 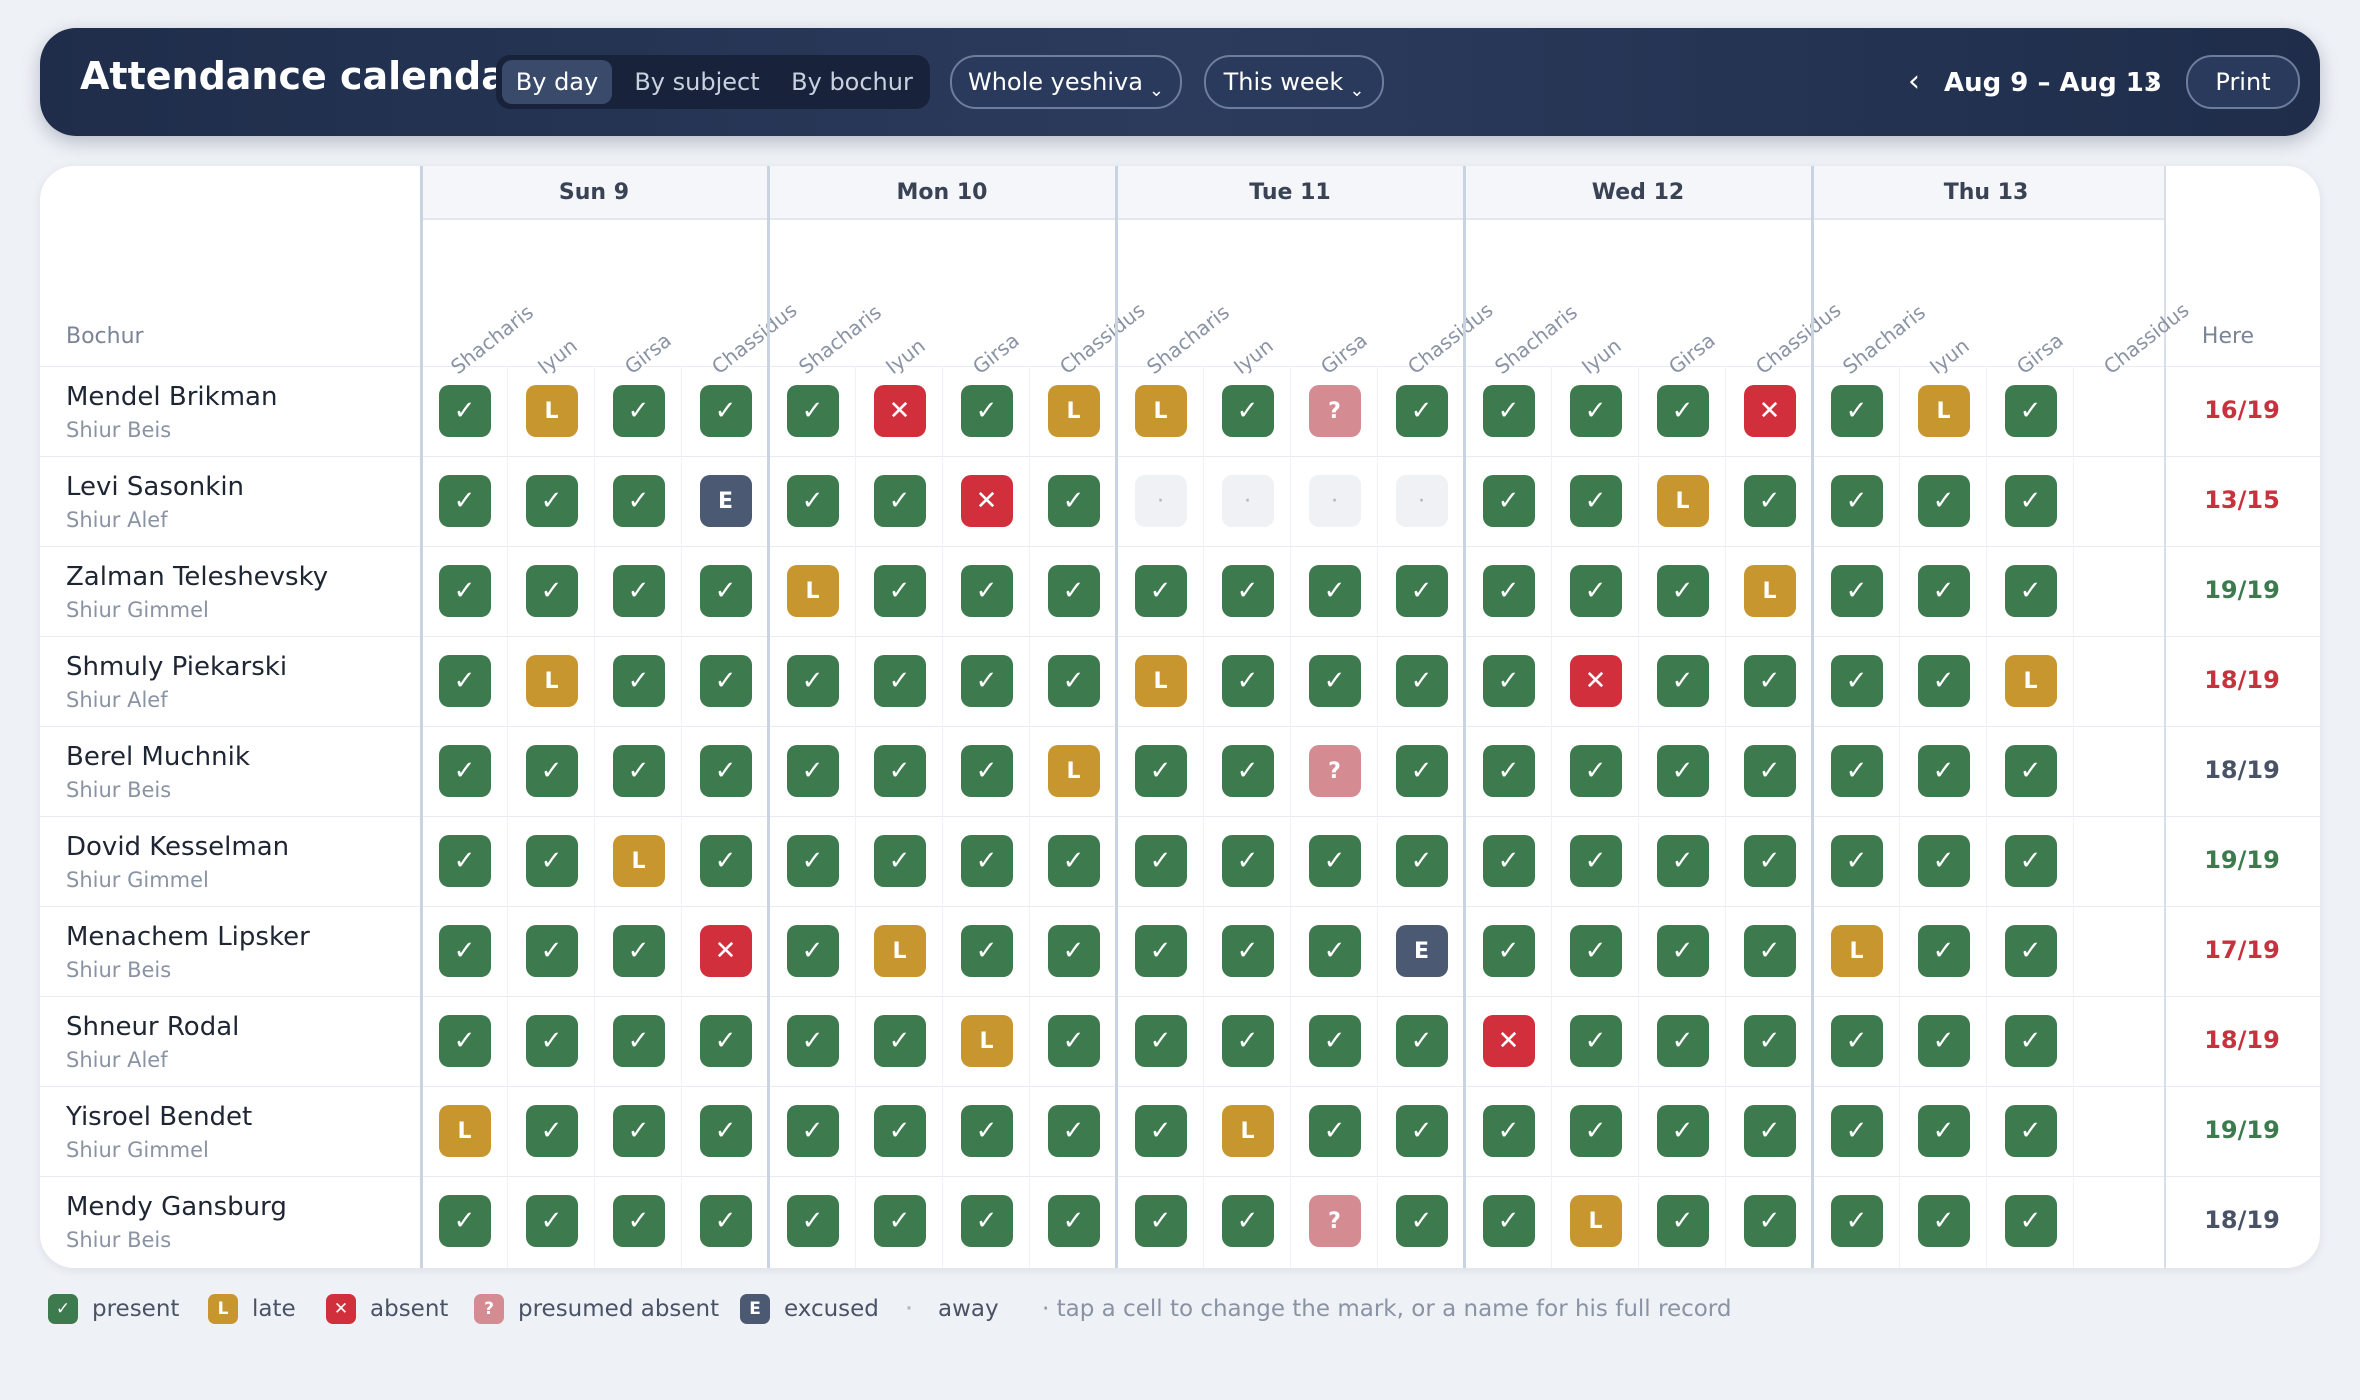 What do you see at coordinates (177, 667) in the screenshot?
I see `student-name: Shmuly Piekarski` at bounding box center [177, 667].